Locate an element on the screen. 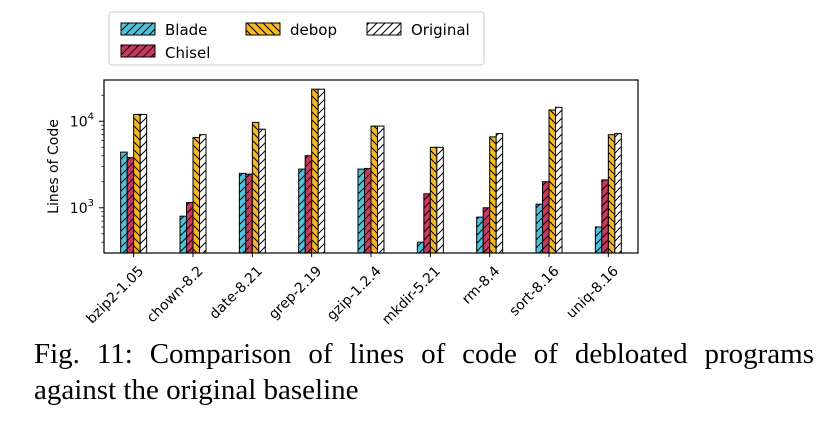 The width and height of the screenshot is (840, 426). bar-debop-bzip2-1.05 is located at coordinates (137, 183).